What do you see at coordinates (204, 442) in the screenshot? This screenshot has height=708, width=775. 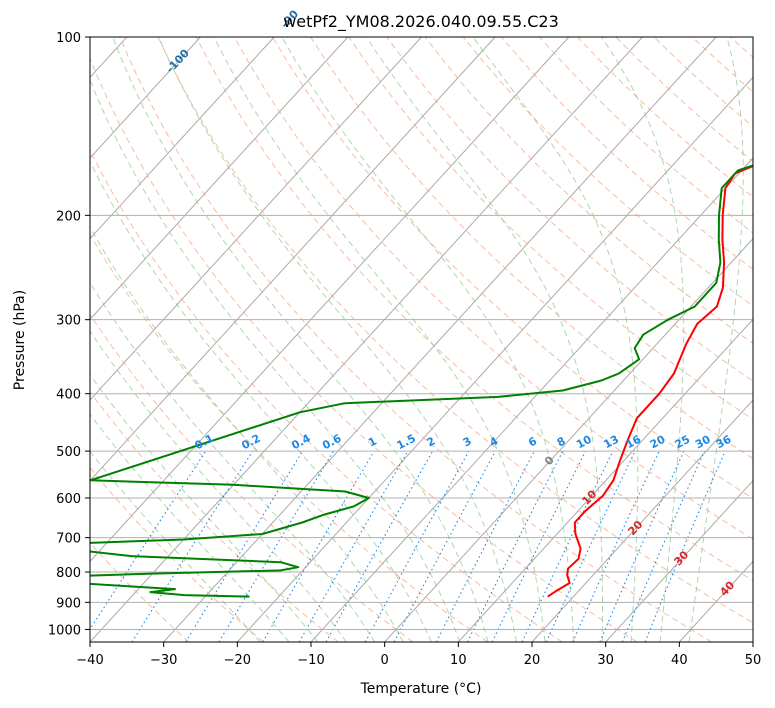 I see `mixing-ratio-label: 0.1` at bounding box center [204, 442].